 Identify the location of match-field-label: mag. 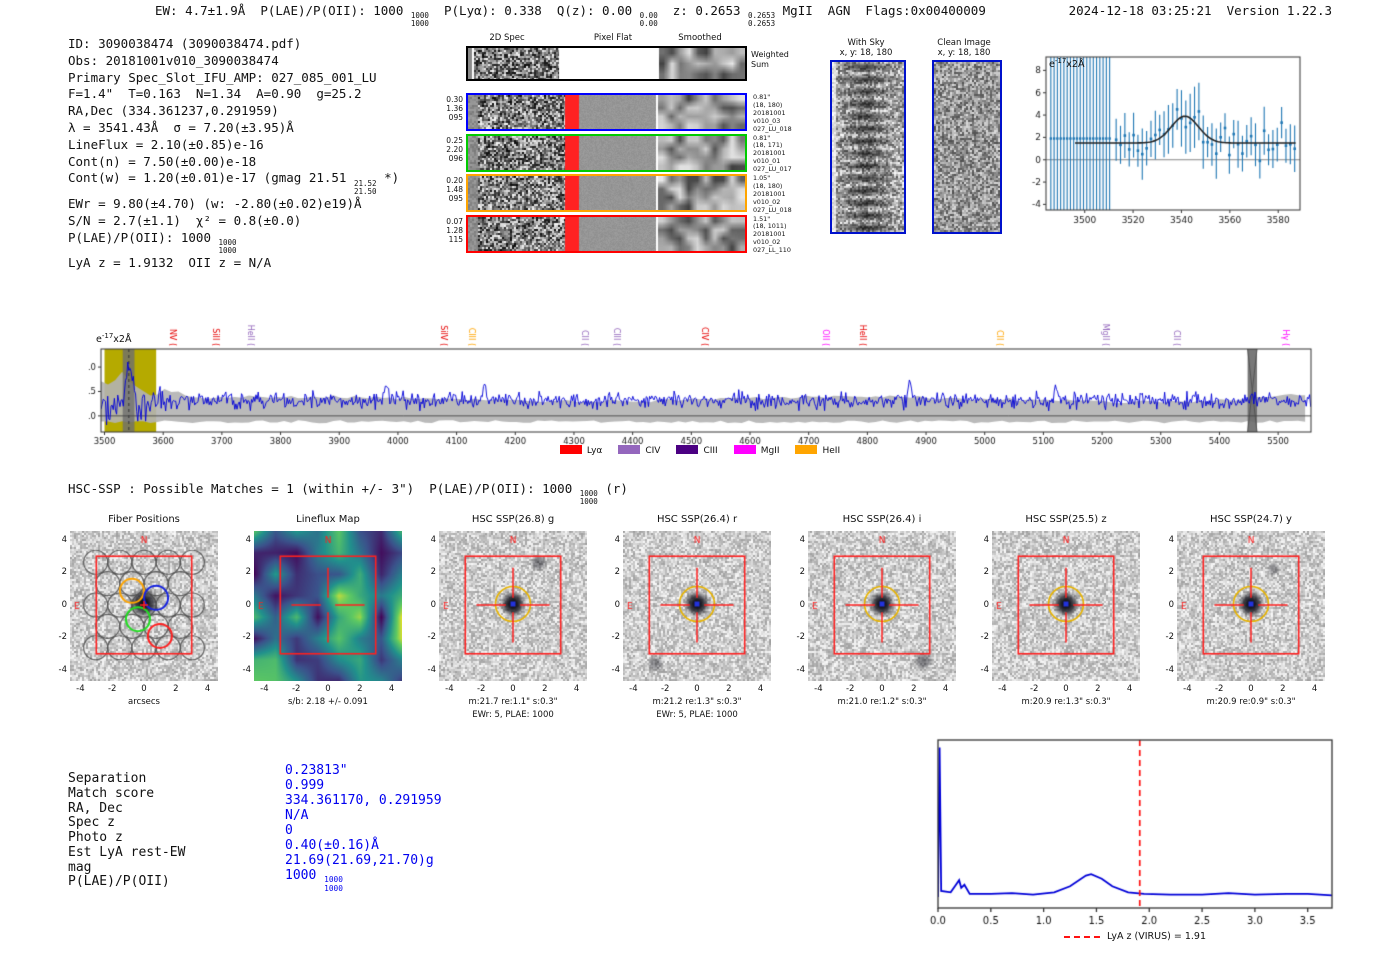
(80, 867).